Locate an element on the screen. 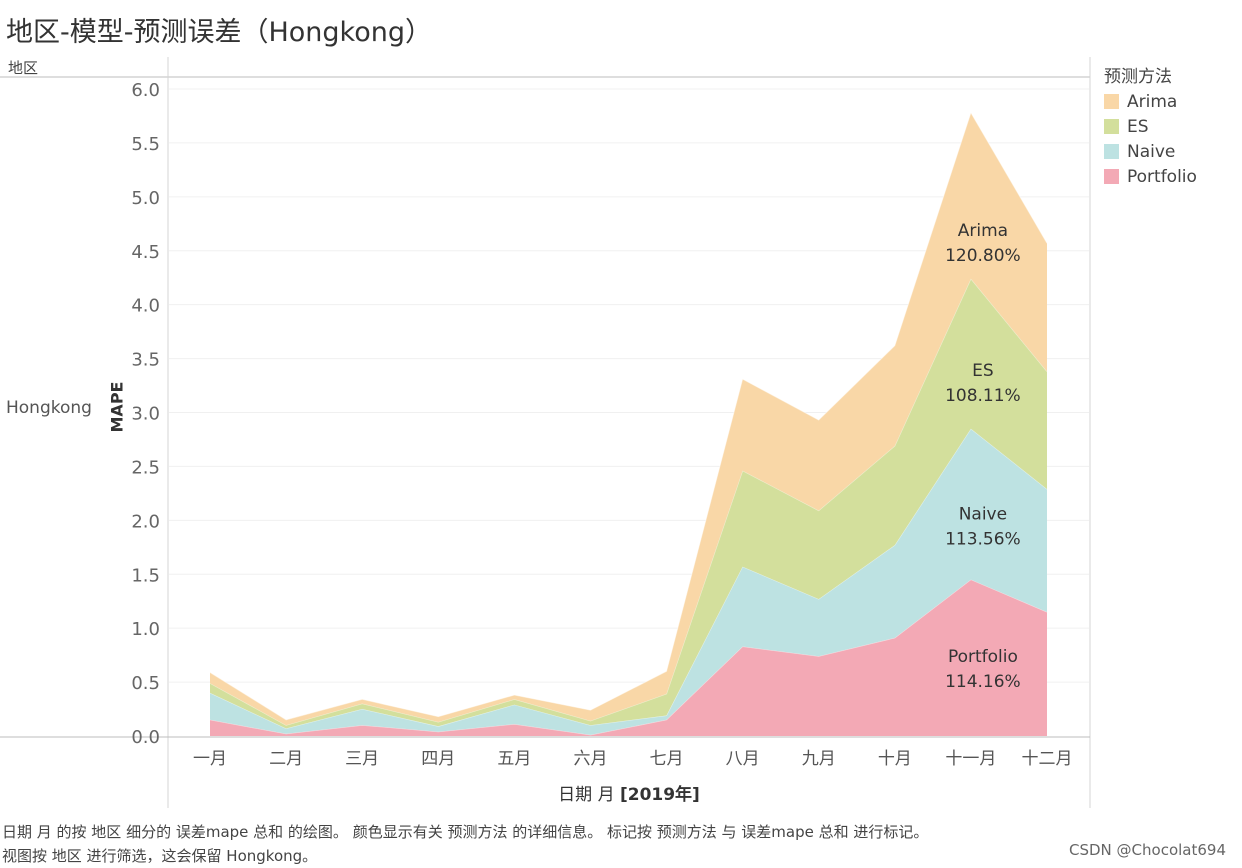 The image size is (1242, 868). legend-label-naive: Naive is located at coordinates (1151, 151).